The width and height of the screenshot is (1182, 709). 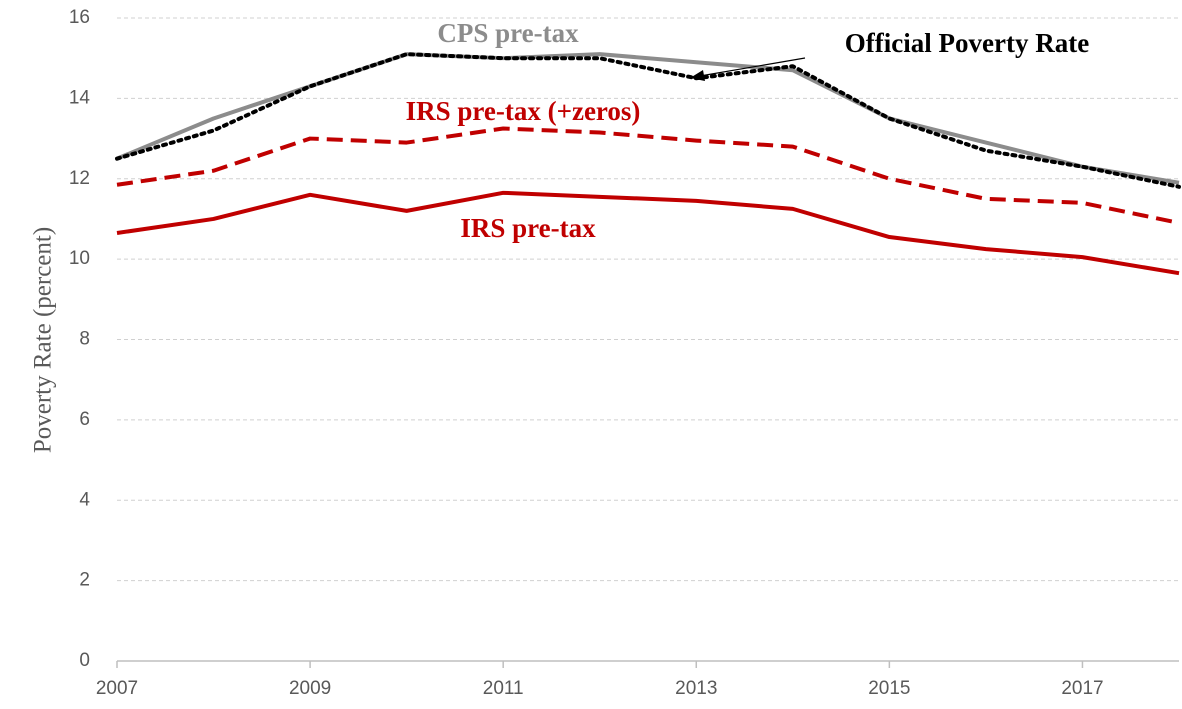 What do you see at coordinates (523, 111) in the screenshot?
I see `series-label: IRS pre-tax (+zeros)` at bounding box center [523, 111].